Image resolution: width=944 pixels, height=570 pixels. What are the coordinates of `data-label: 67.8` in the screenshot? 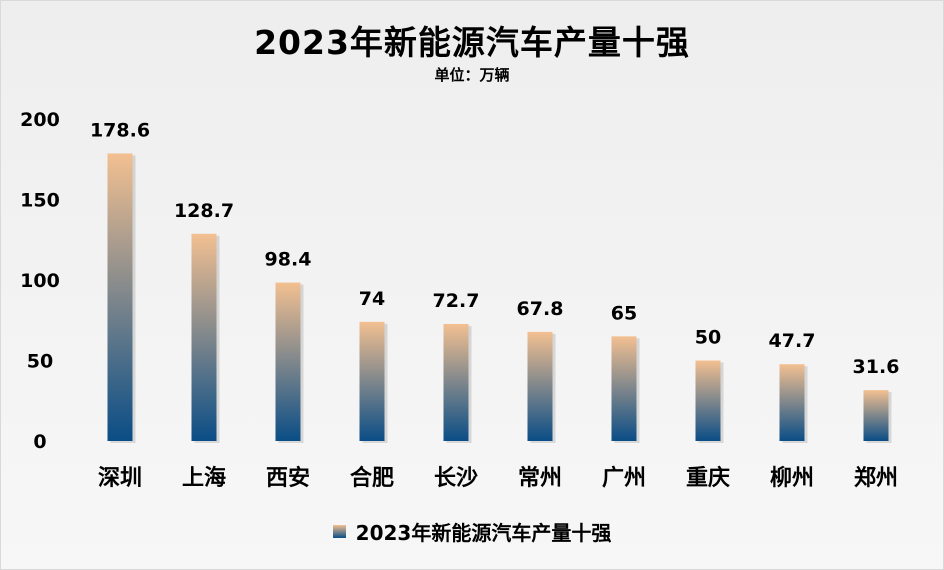 It's located at (540, 309).